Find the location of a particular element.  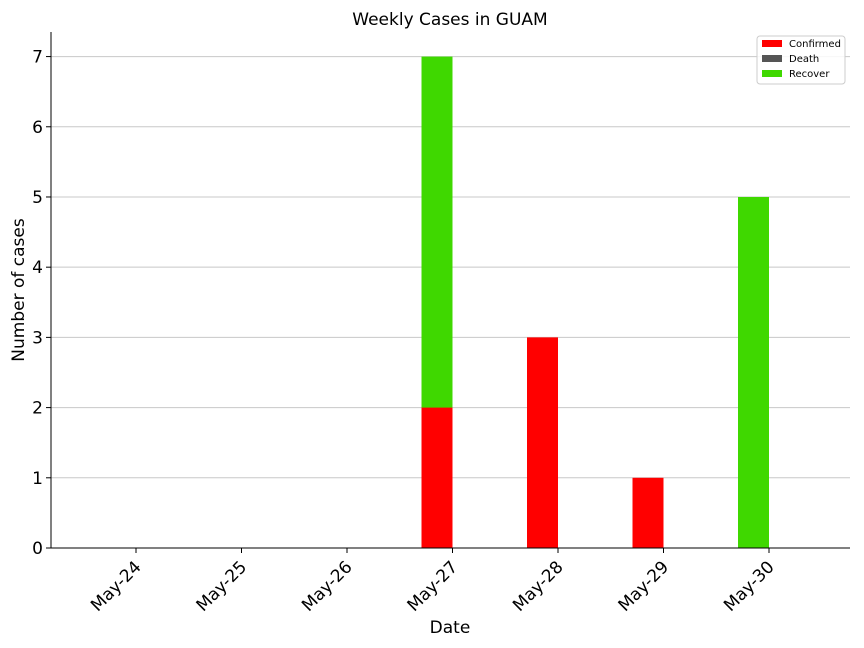

x-tick-label: May-26 is located at coordinates (327, 586).